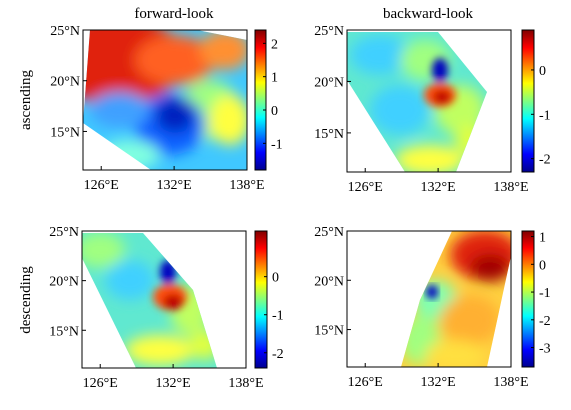 The width and height of the screenshot is (571, 410). I want to click on row-label-descending: descending, so click(26, 300).